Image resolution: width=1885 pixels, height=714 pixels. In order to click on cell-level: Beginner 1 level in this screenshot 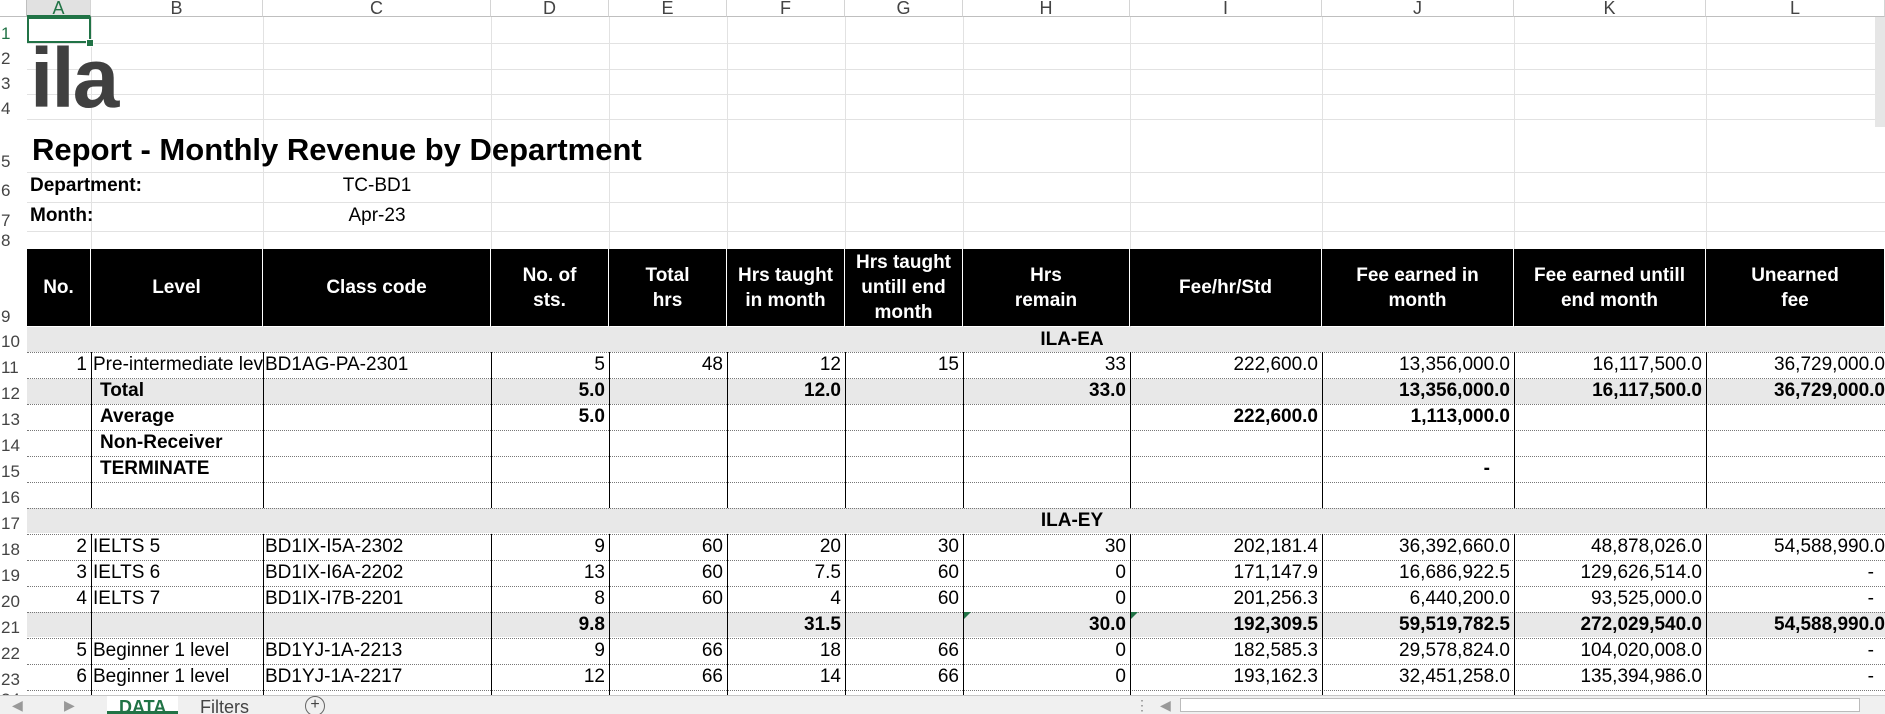, I will do `click(161, 676)`.